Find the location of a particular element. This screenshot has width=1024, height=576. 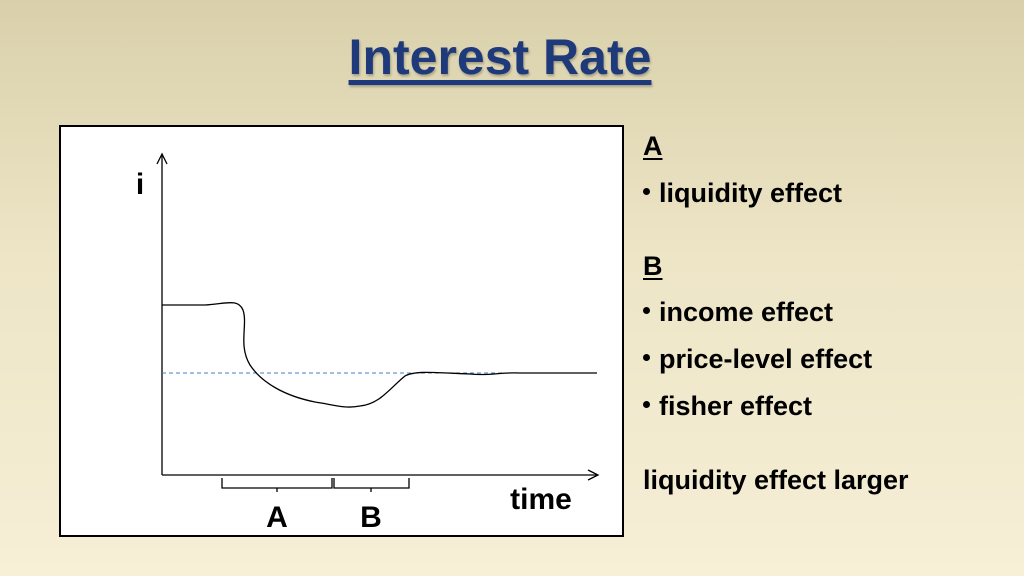

slide-title: Interest Rate is located at coordinates (500, 57).